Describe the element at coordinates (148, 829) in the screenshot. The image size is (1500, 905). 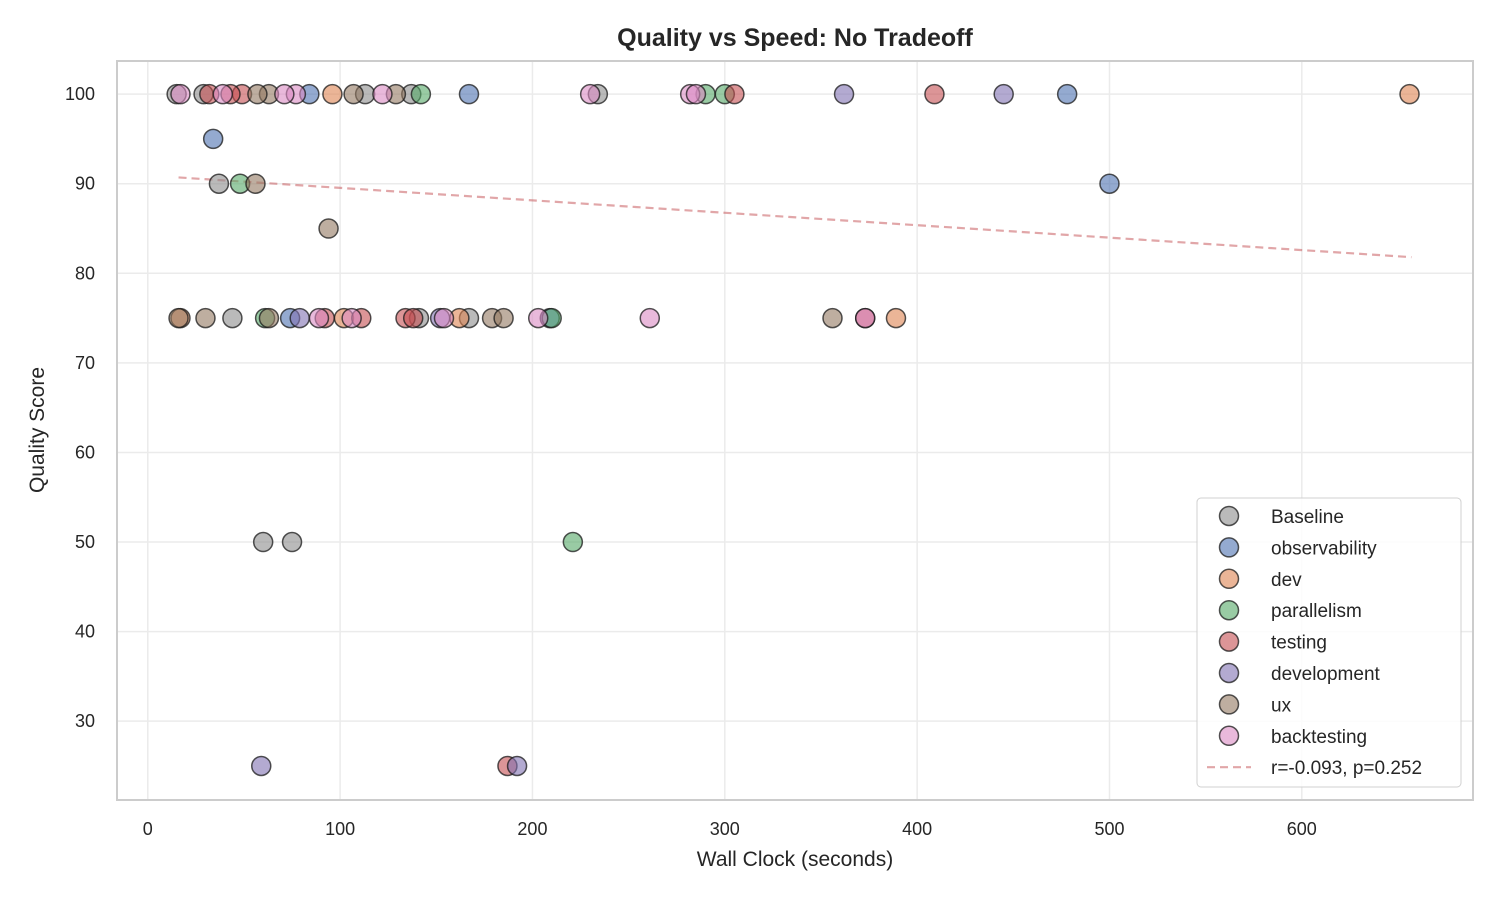
I see `x-tick-label: 0` at that location.